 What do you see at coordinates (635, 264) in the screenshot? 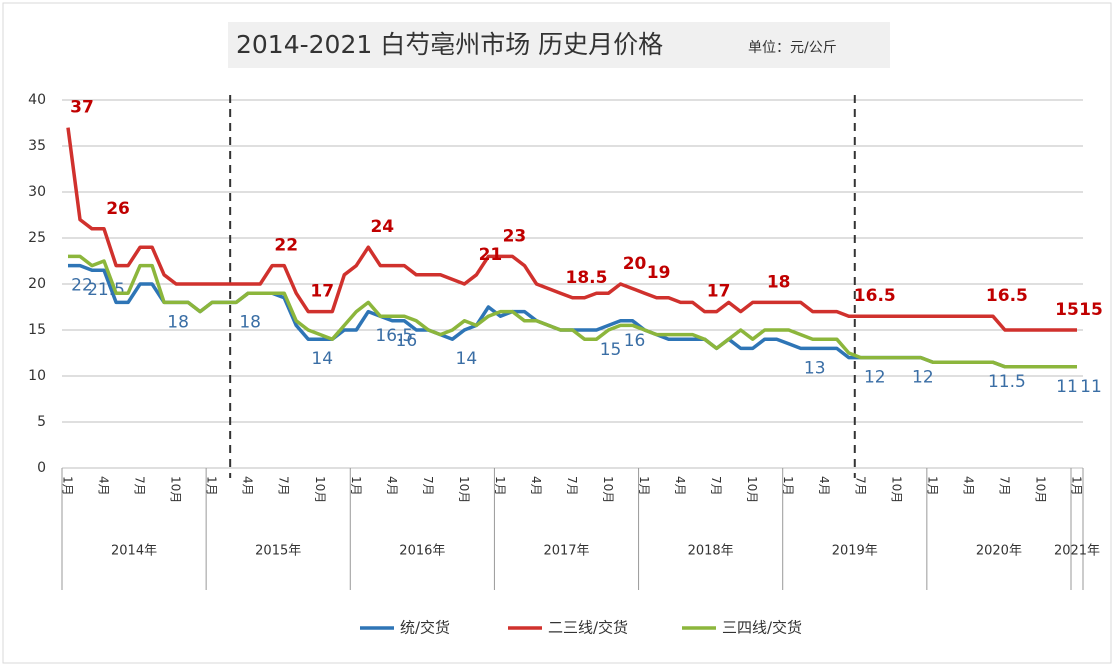
I see `data-label: 20` at bounding box center [635, 264].